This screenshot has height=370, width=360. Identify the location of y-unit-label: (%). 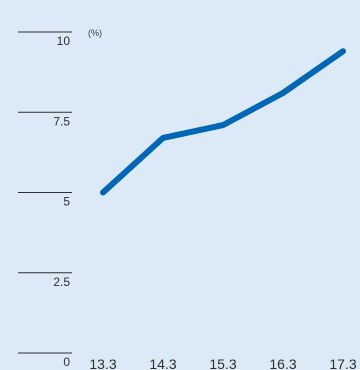
(95, 33).